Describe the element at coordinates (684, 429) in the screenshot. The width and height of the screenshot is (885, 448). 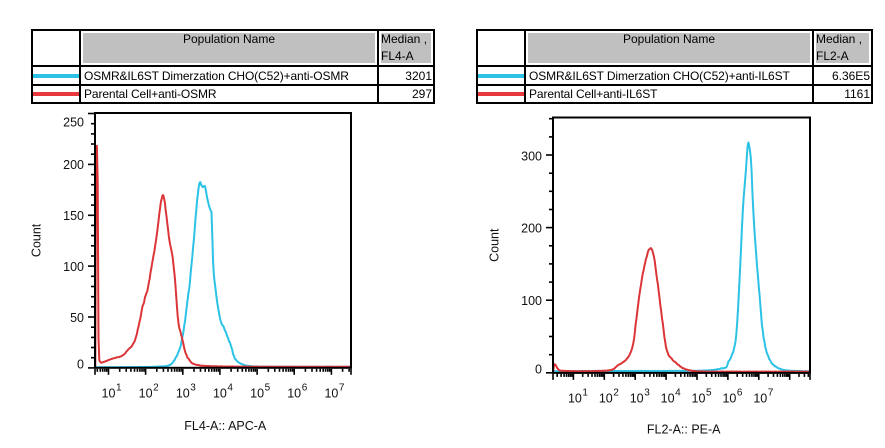
I see `svg-text: FL2-A:: PE-A` at that location.